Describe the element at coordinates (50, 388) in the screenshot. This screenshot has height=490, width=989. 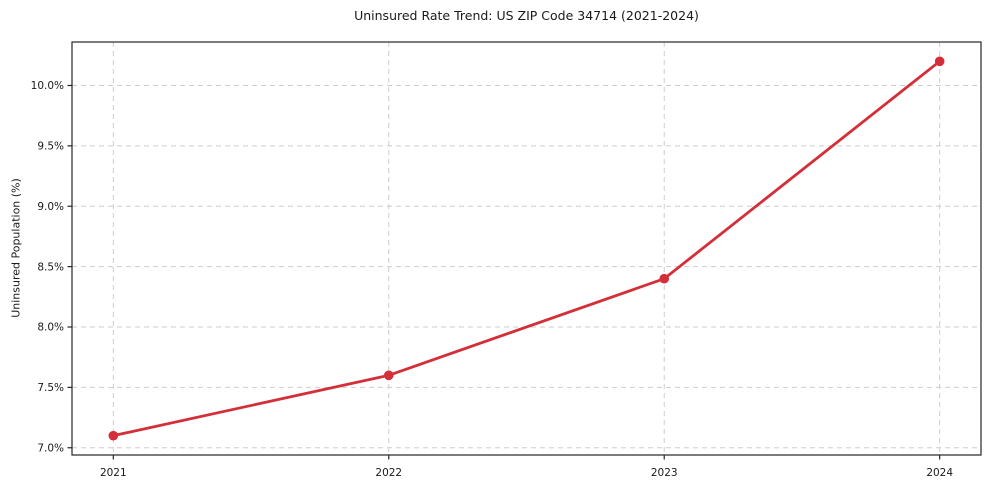
I see `y-tick-label: 7.5%` at that location.